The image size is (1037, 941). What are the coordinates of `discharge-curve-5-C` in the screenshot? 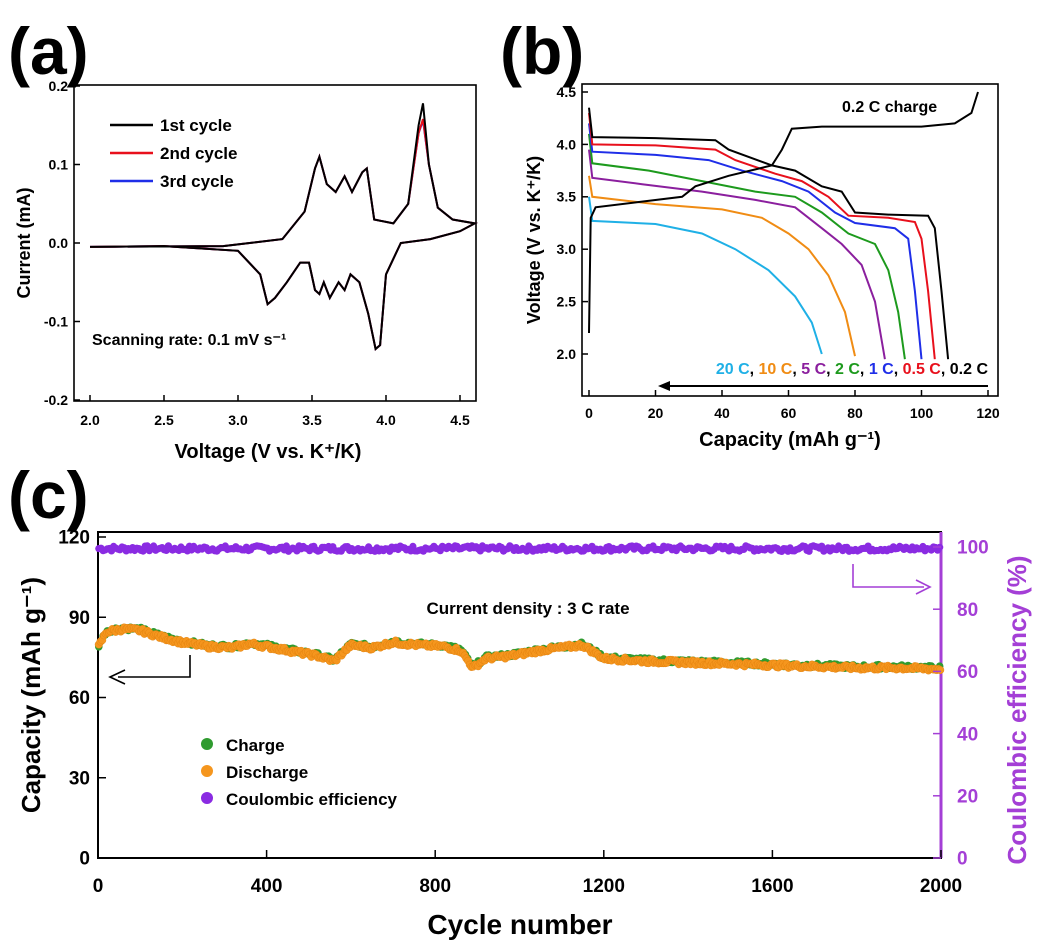 It's located at (737, 254).